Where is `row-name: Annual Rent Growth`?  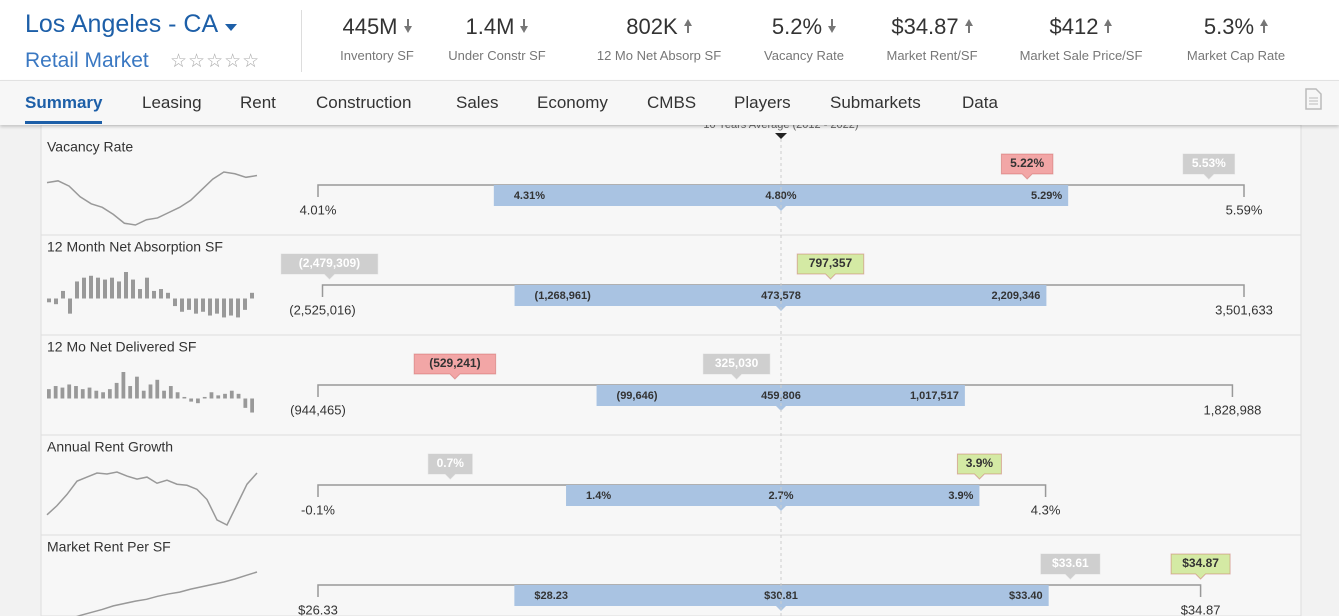 row-name: Annual Rent Growth is located at coordinates (110, 447).